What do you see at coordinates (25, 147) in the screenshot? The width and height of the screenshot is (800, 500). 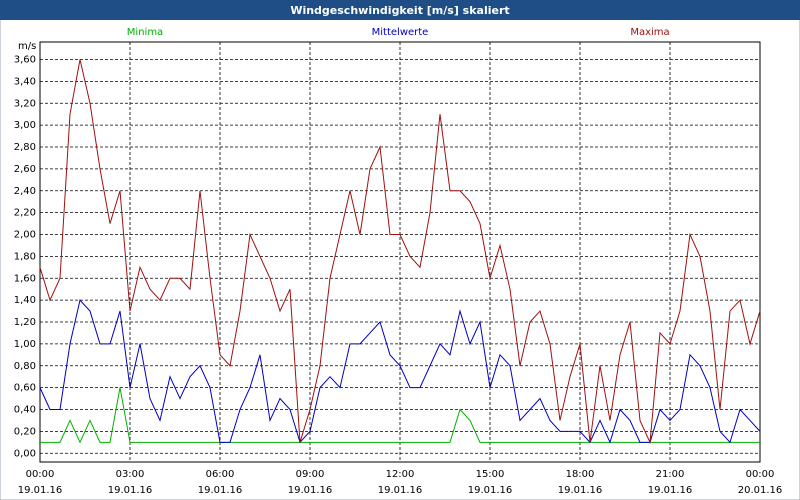 I see `y-tick-label: 2,80` at bounding box center [25, 147].